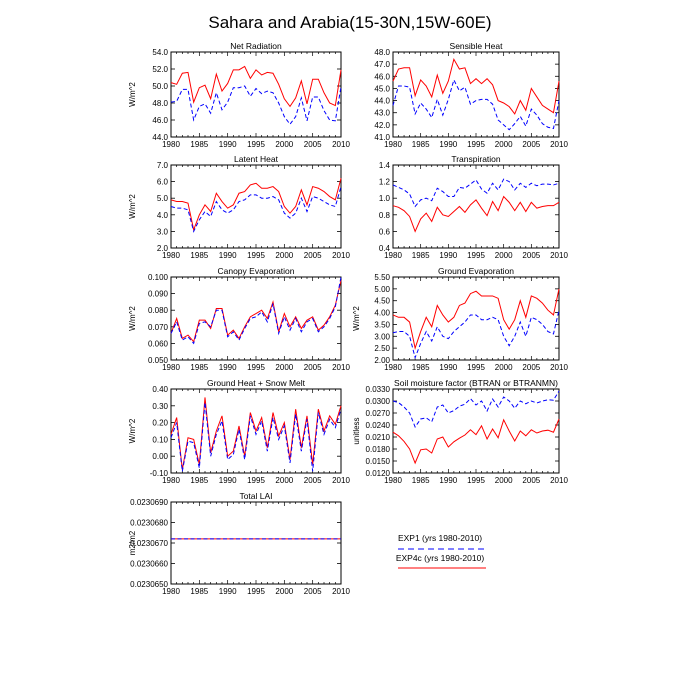  Describe the element at coordinates (476, 383) in the screenshot. I see `panel-title: Soil moisture factor (BTRAN or BTRANMN)` at that location.